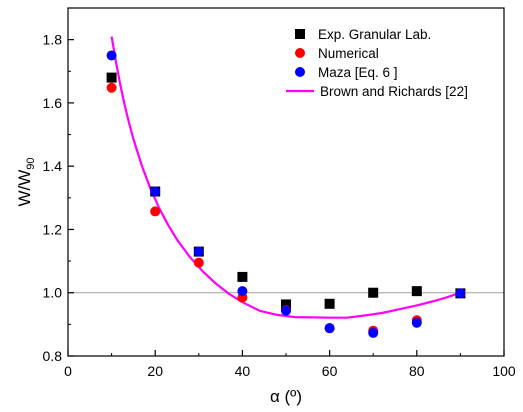  I want to click on y-axis-title: W/W90, so click(26, 181).